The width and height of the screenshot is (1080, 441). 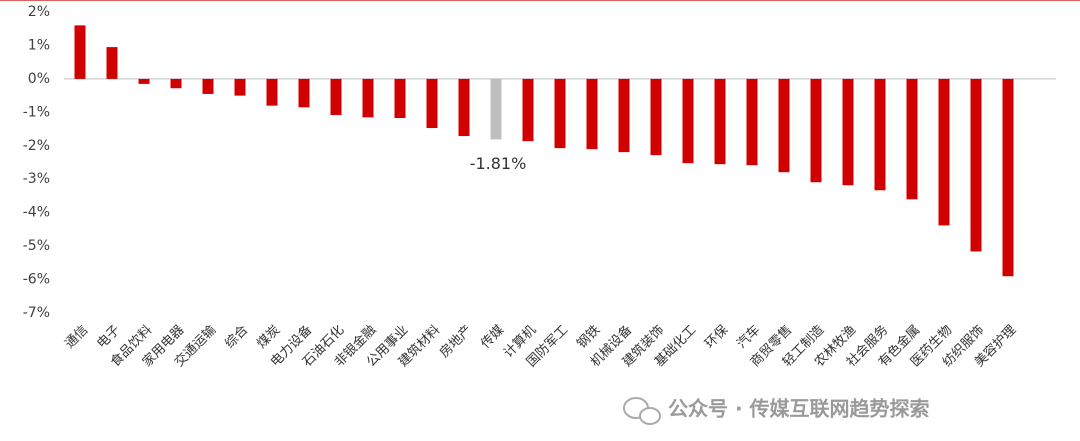 I want to click on watermark-icon, so click(x=642, y=411).